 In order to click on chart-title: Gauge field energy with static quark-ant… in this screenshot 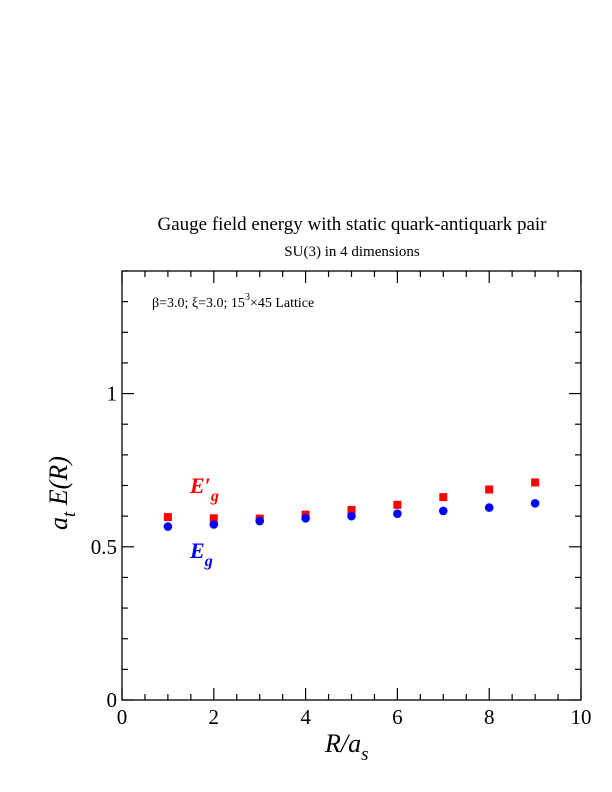, I will do `click(352, 224)`.